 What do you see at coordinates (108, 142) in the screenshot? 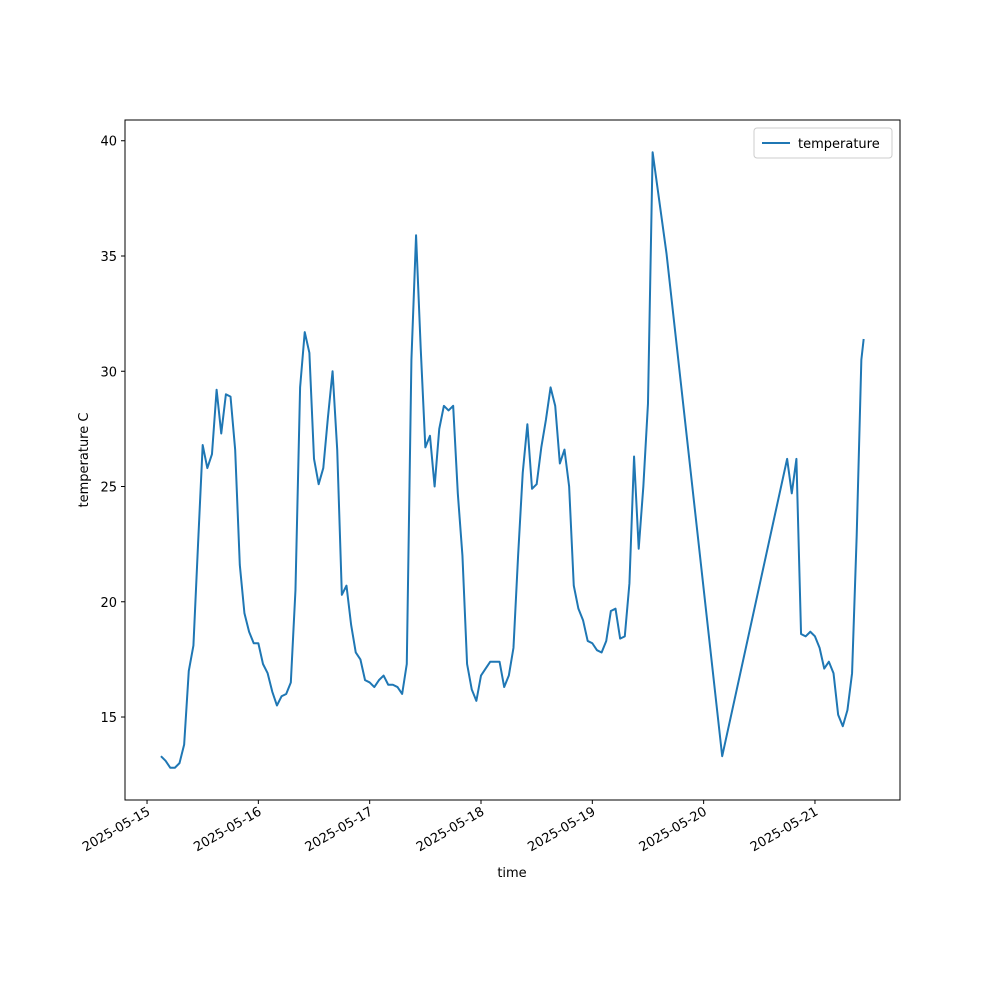
I see `y-tick-label: 40` at bounding box center [108, 142].